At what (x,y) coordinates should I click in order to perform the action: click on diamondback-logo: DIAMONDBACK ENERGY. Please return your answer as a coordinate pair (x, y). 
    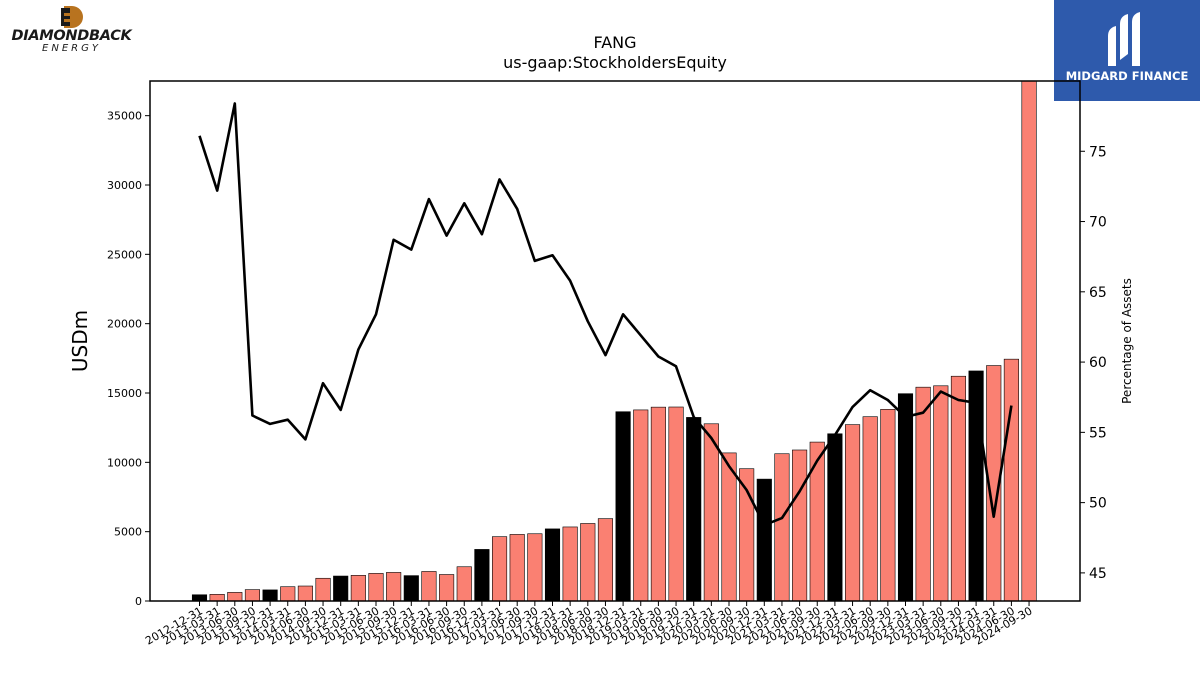
    Looking at the image, I should click on (71, 30).